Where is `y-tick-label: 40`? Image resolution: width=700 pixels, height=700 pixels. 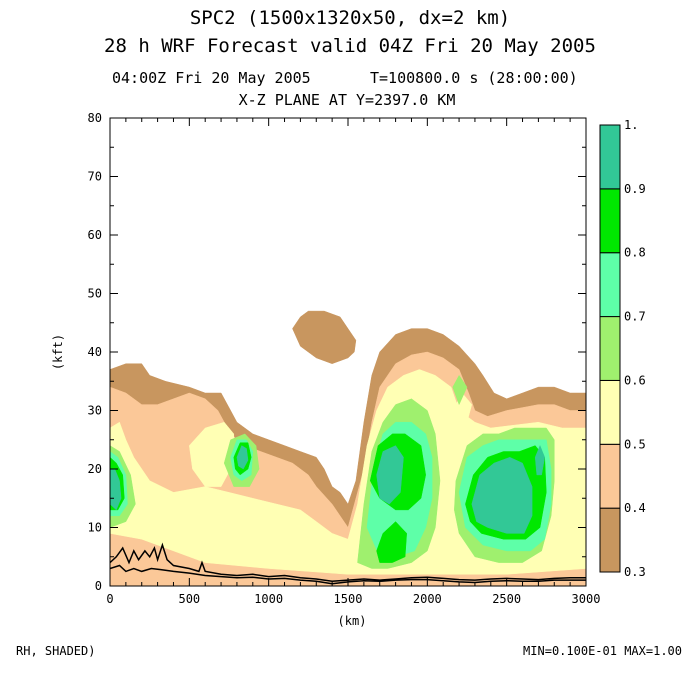
y-tick-label: 40 is located at coordinates (95, 352).